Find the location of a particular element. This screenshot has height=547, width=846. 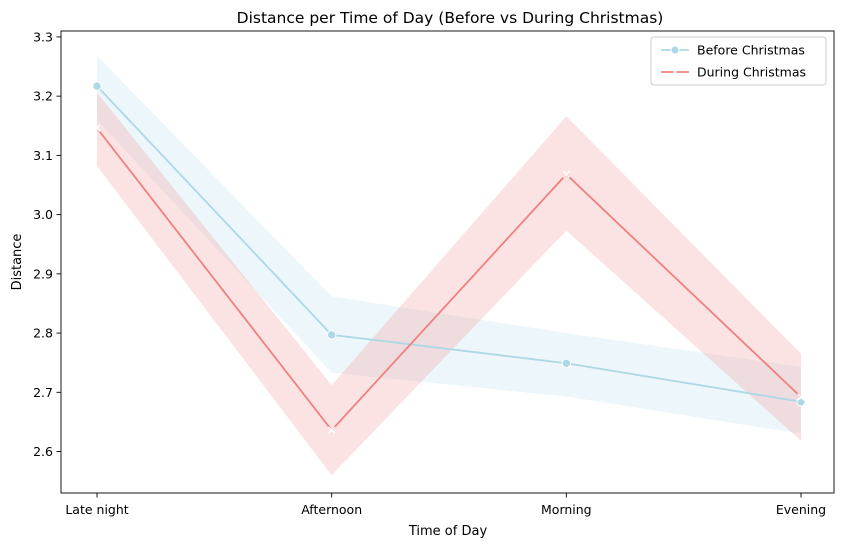

x-tick-label: Morning is located at coordinates (566, 509).